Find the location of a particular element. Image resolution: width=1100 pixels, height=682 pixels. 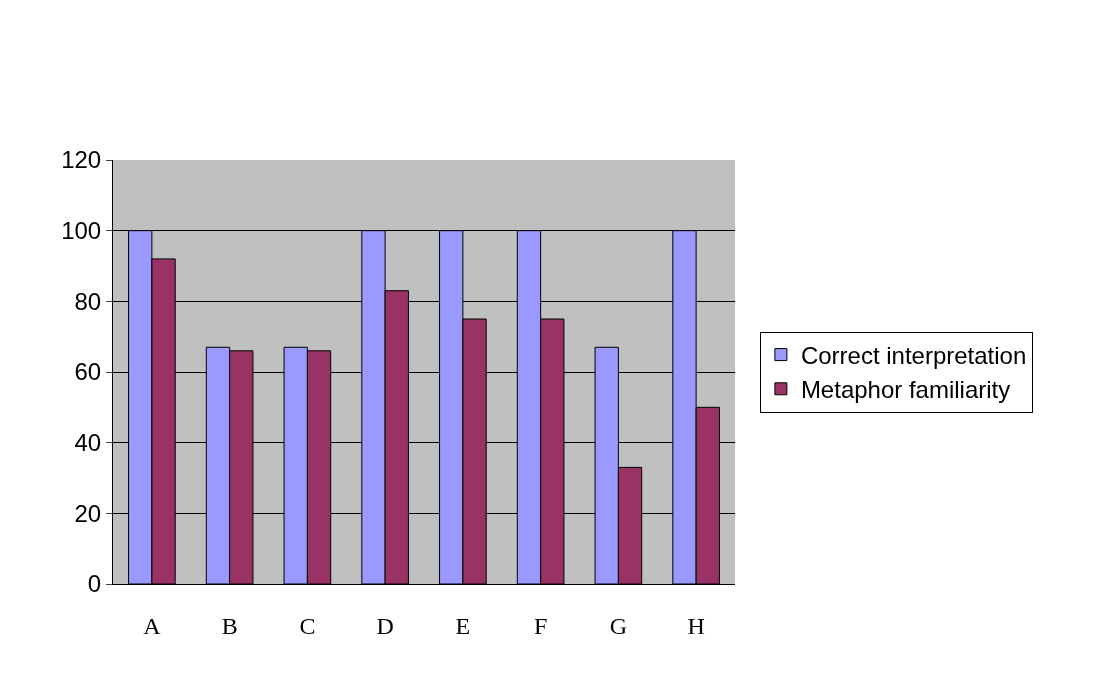

y-tick-label: 120 is located at coordinates (81, 160).